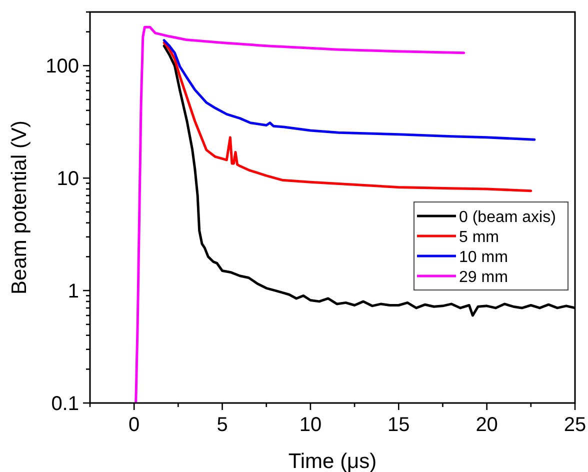 The height and width of the screenshot is (472, 588). Describe the element at coordinates (487, 425) in the screenshot. I see `x-tick-label: 20` at that location.